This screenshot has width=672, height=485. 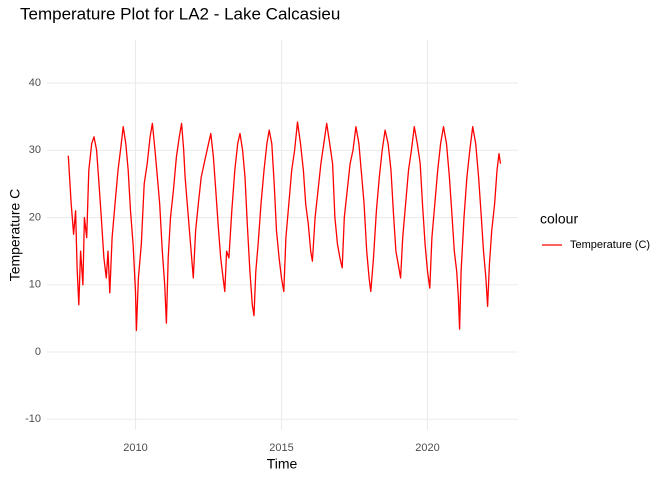 I want to click on x-axis-label: Time, so click(x=282, y=464).